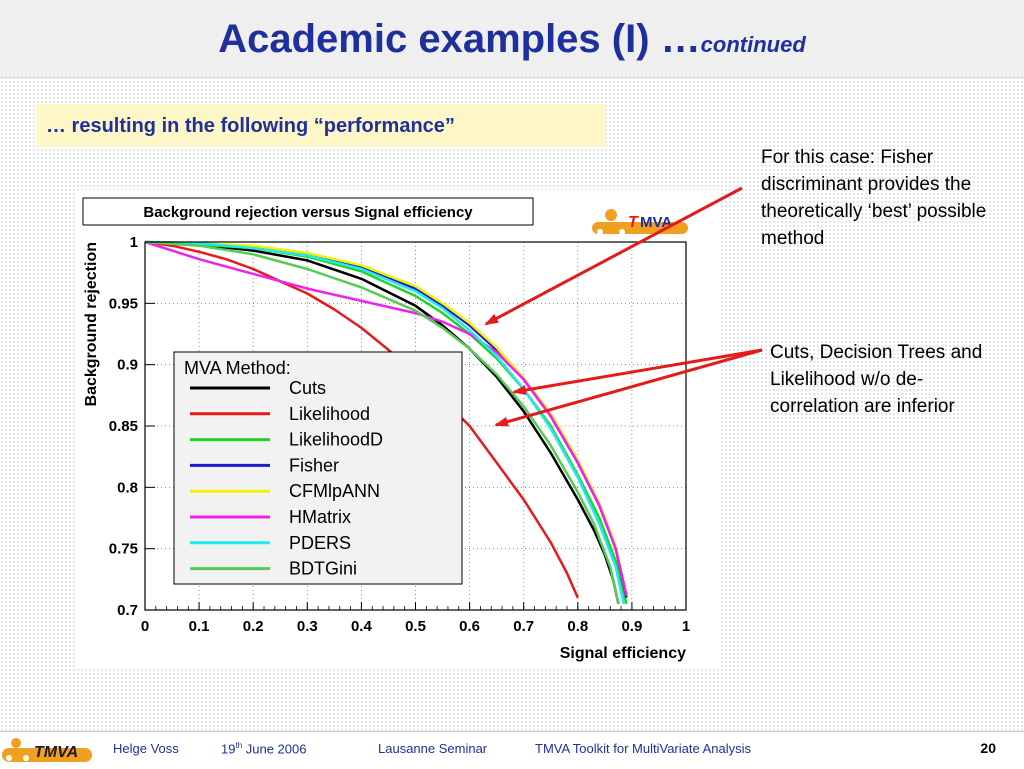  What do you see at coordinates (753, 44) in the screenshot?
I see `title-suffix: continued` at bounding box center [753, 44].